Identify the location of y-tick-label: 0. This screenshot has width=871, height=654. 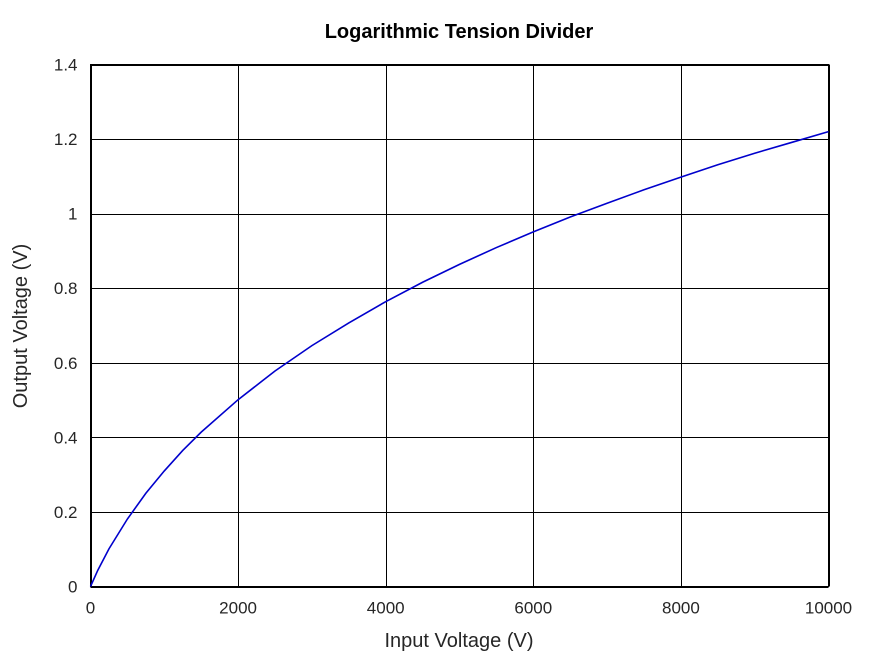
(72, 587).